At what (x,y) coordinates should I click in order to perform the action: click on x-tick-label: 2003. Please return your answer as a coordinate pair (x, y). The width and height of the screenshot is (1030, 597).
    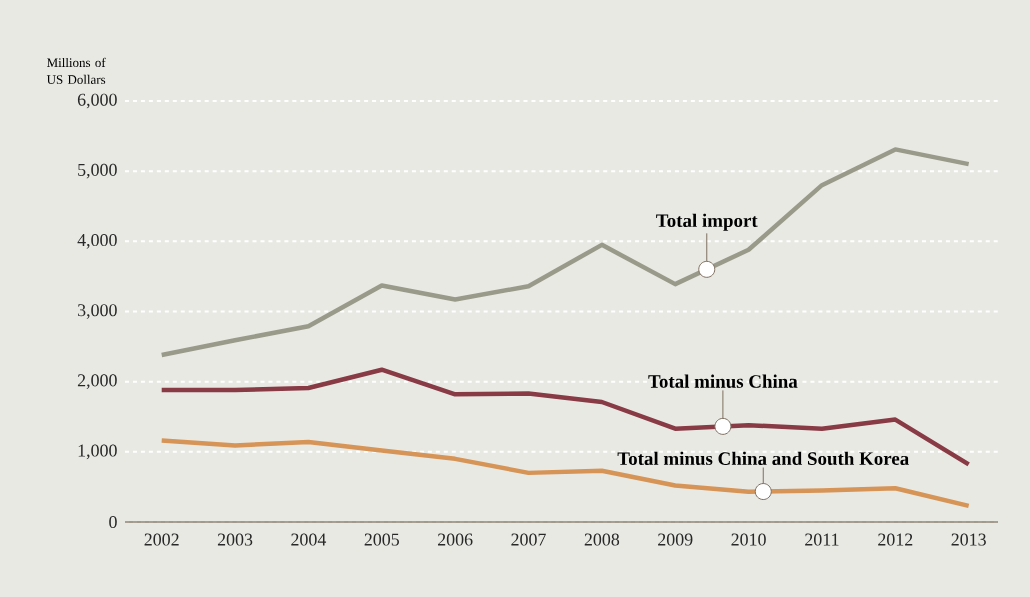
    Looking at the image, I should click on (235, 539).